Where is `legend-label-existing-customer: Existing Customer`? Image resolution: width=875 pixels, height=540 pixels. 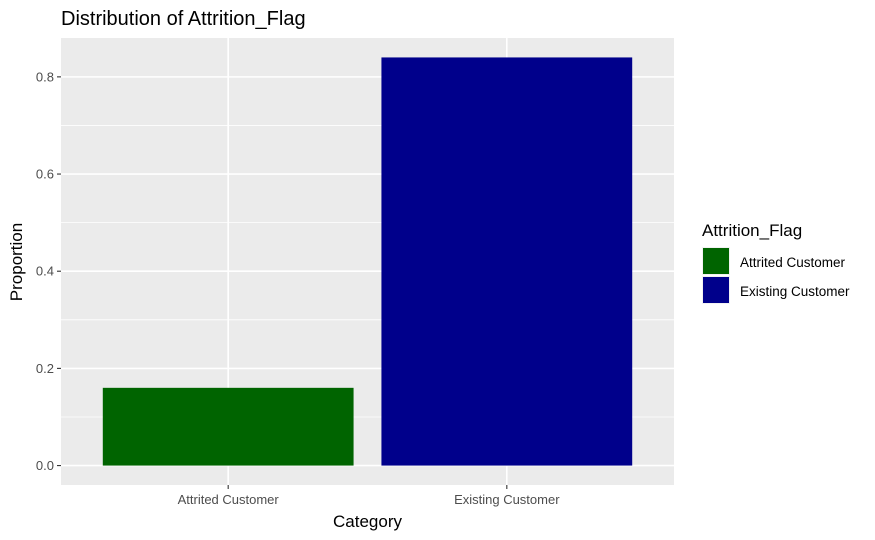 legend-label-existing-customer: Existing Customer is located at coordinates (795, 291).